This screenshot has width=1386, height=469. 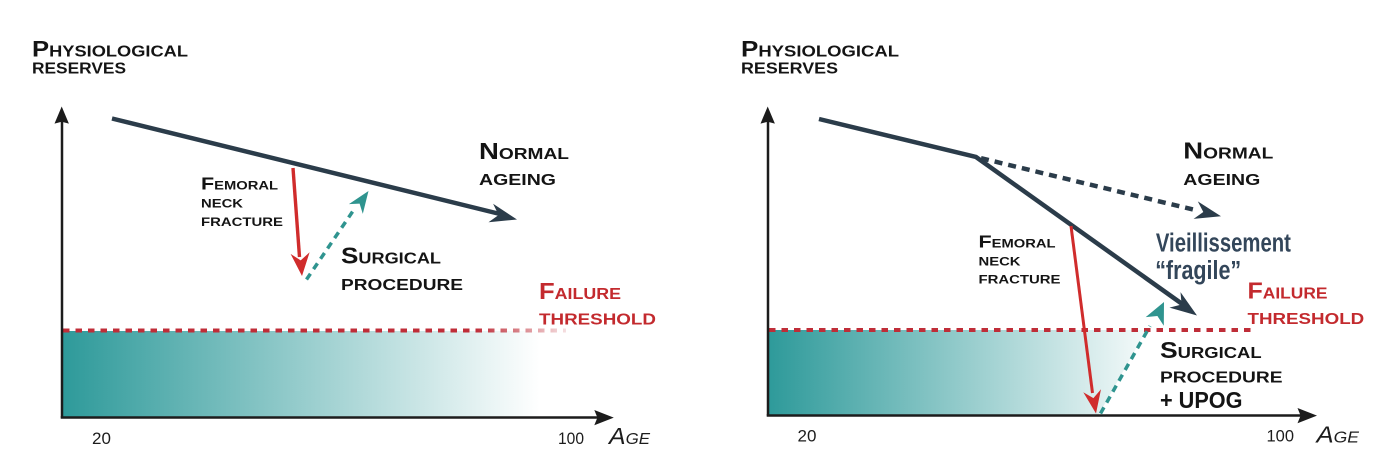 I want to click on svg-text: Vieillissement, so click(x=1223, y=243).